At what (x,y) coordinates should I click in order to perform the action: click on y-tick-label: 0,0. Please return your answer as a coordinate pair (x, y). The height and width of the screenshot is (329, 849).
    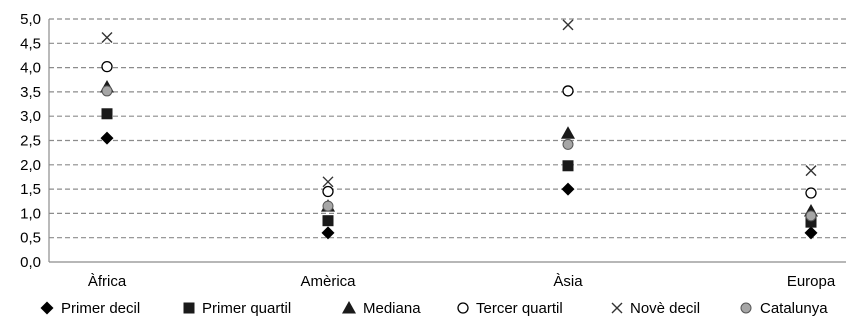
    Looking at the image, I should click on (30, 262).